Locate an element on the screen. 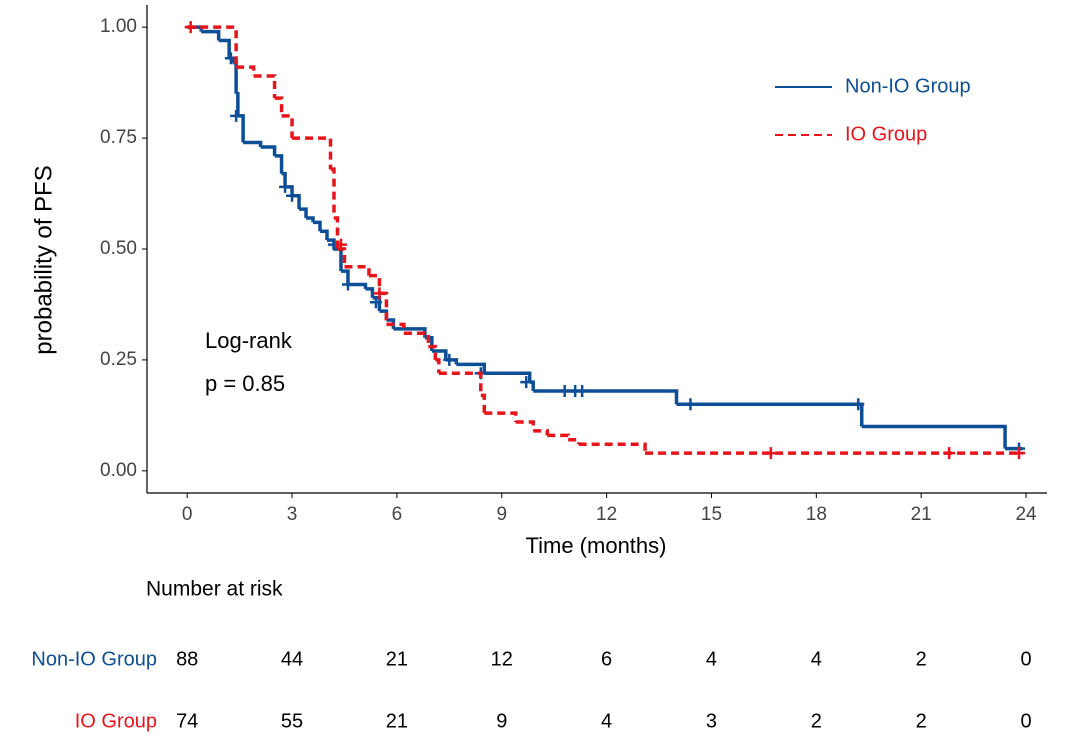 This screenshot has width=1080, height=751. x-tick-label: 15 is located at coordinates (711, 514).